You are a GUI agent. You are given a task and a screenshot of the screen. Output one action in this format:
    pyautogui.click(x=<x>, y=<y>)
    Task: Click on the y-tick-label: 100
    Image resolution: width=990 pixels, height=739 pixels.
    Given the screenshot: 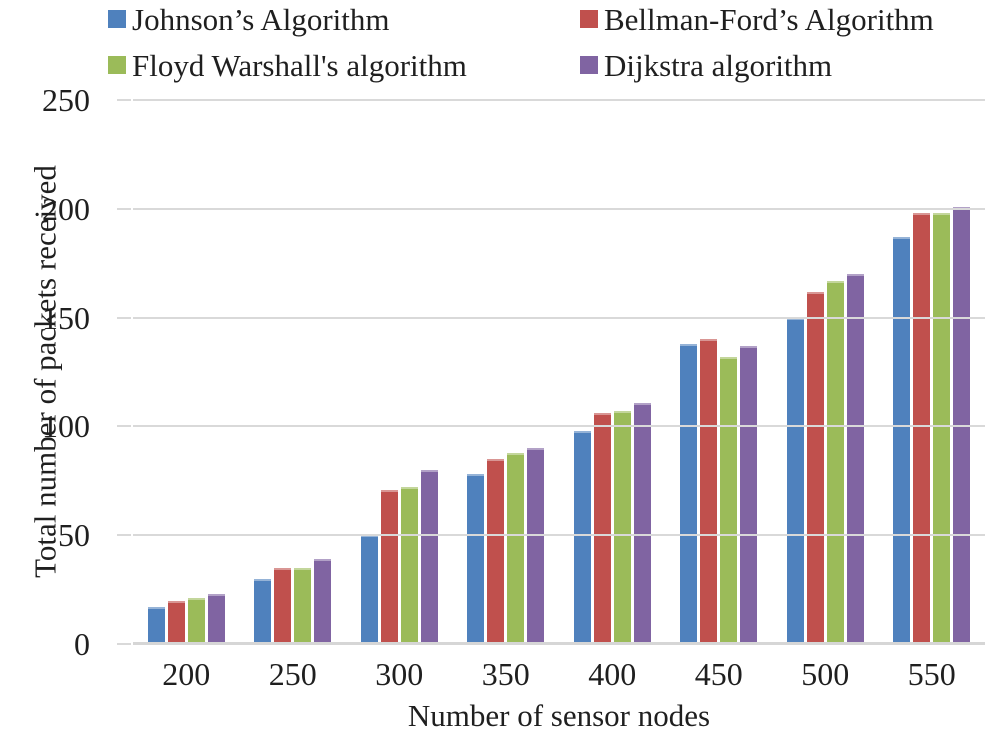 What is the action you would take?
    pyautogui.click(x=66, y=426)
    